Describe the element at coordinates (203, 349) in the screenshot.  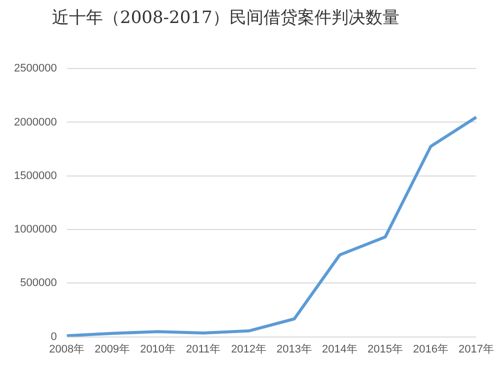
I see `x-tick-label: 2011年` at that location.